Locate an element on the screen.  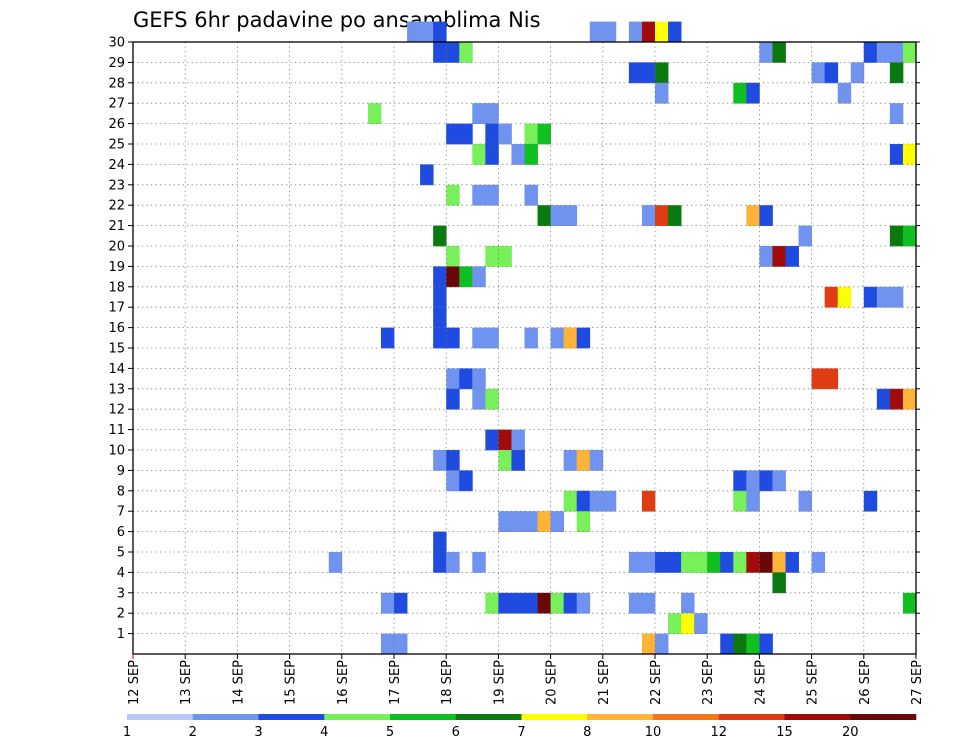
y-tick-label: 29 is located at coordinates (116, 63).